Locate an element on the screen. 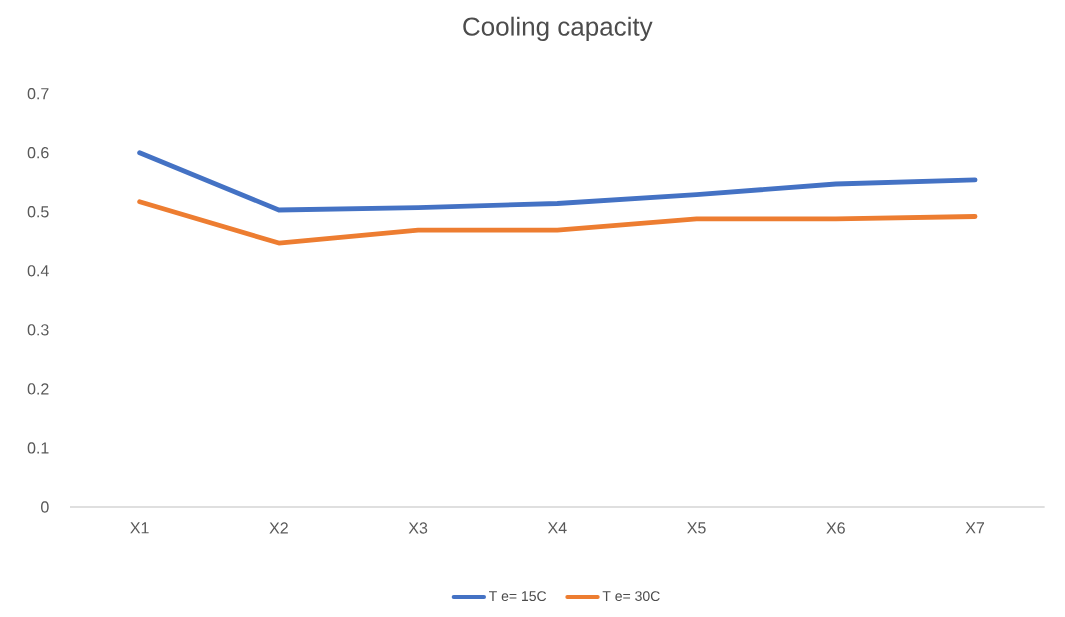 This screenshot has height=617, width=1065. y-tick-label: 0 is located at coordinates (45, 507).